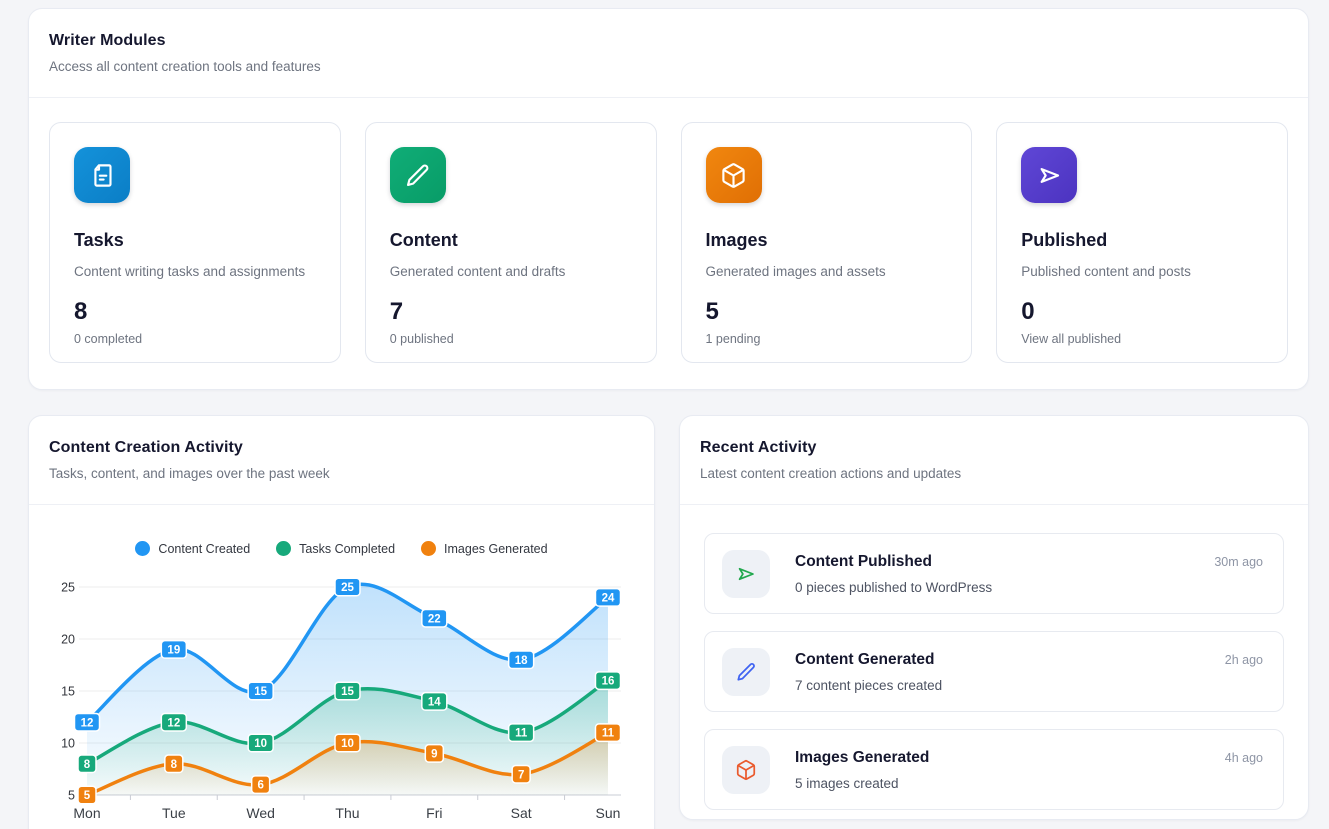  What do you see at coordinates (1028, 311) in the screenshot?
I see `module-count: 0` at bounding box center [1028, 311].